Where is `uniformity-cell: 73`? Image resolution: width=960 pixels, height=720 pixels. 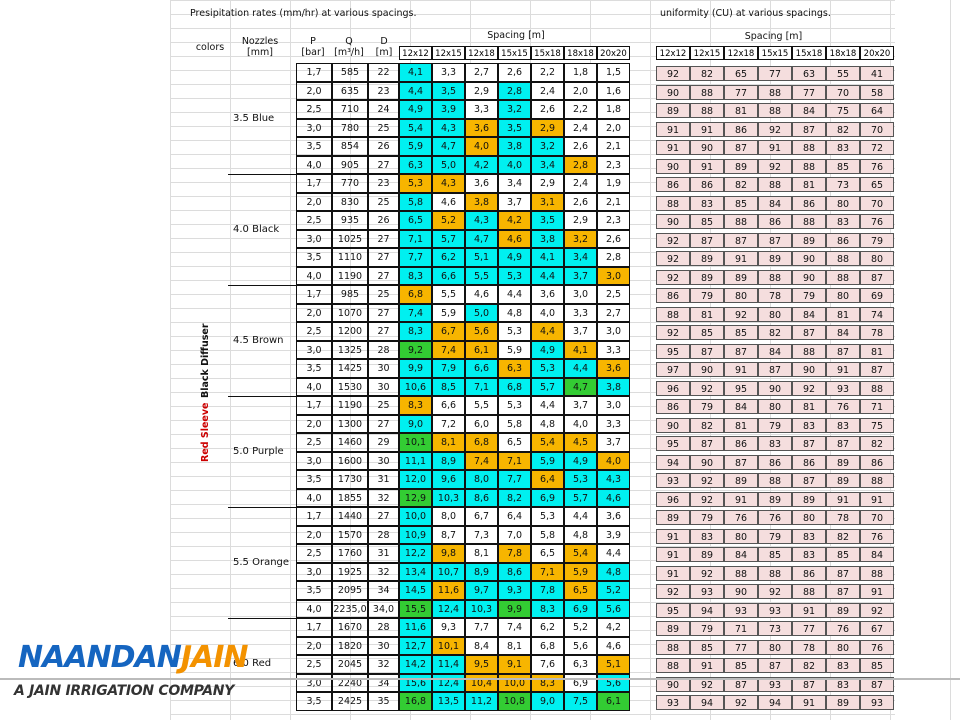 uniformity-cell: 73 is located at coordinates (775, 628).